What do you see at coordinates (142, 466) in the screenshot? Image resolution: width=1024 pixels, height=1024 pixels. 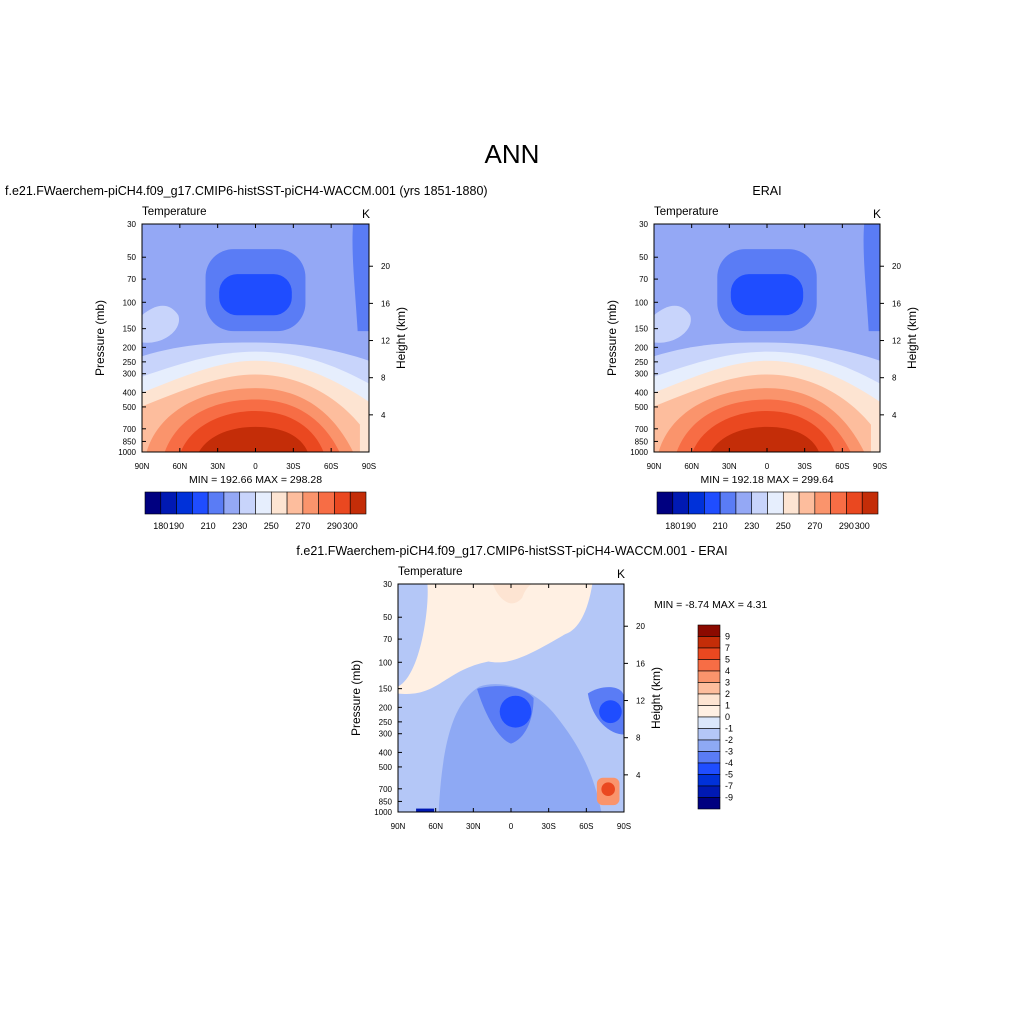 I see `x-tick-label: 90N` at bounding box center [142, 466].